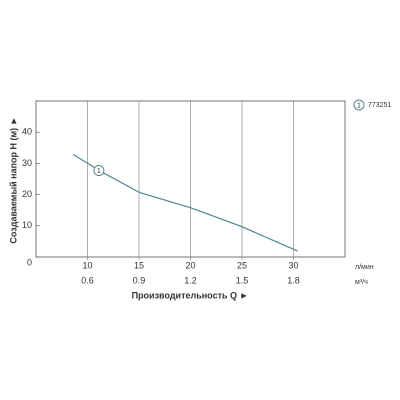 The image size is (400, 400). What do you see at coordinates (361, 282) in the screenshot?
I see `x2-unit: м³/ч` at bounding box center [361, 282].